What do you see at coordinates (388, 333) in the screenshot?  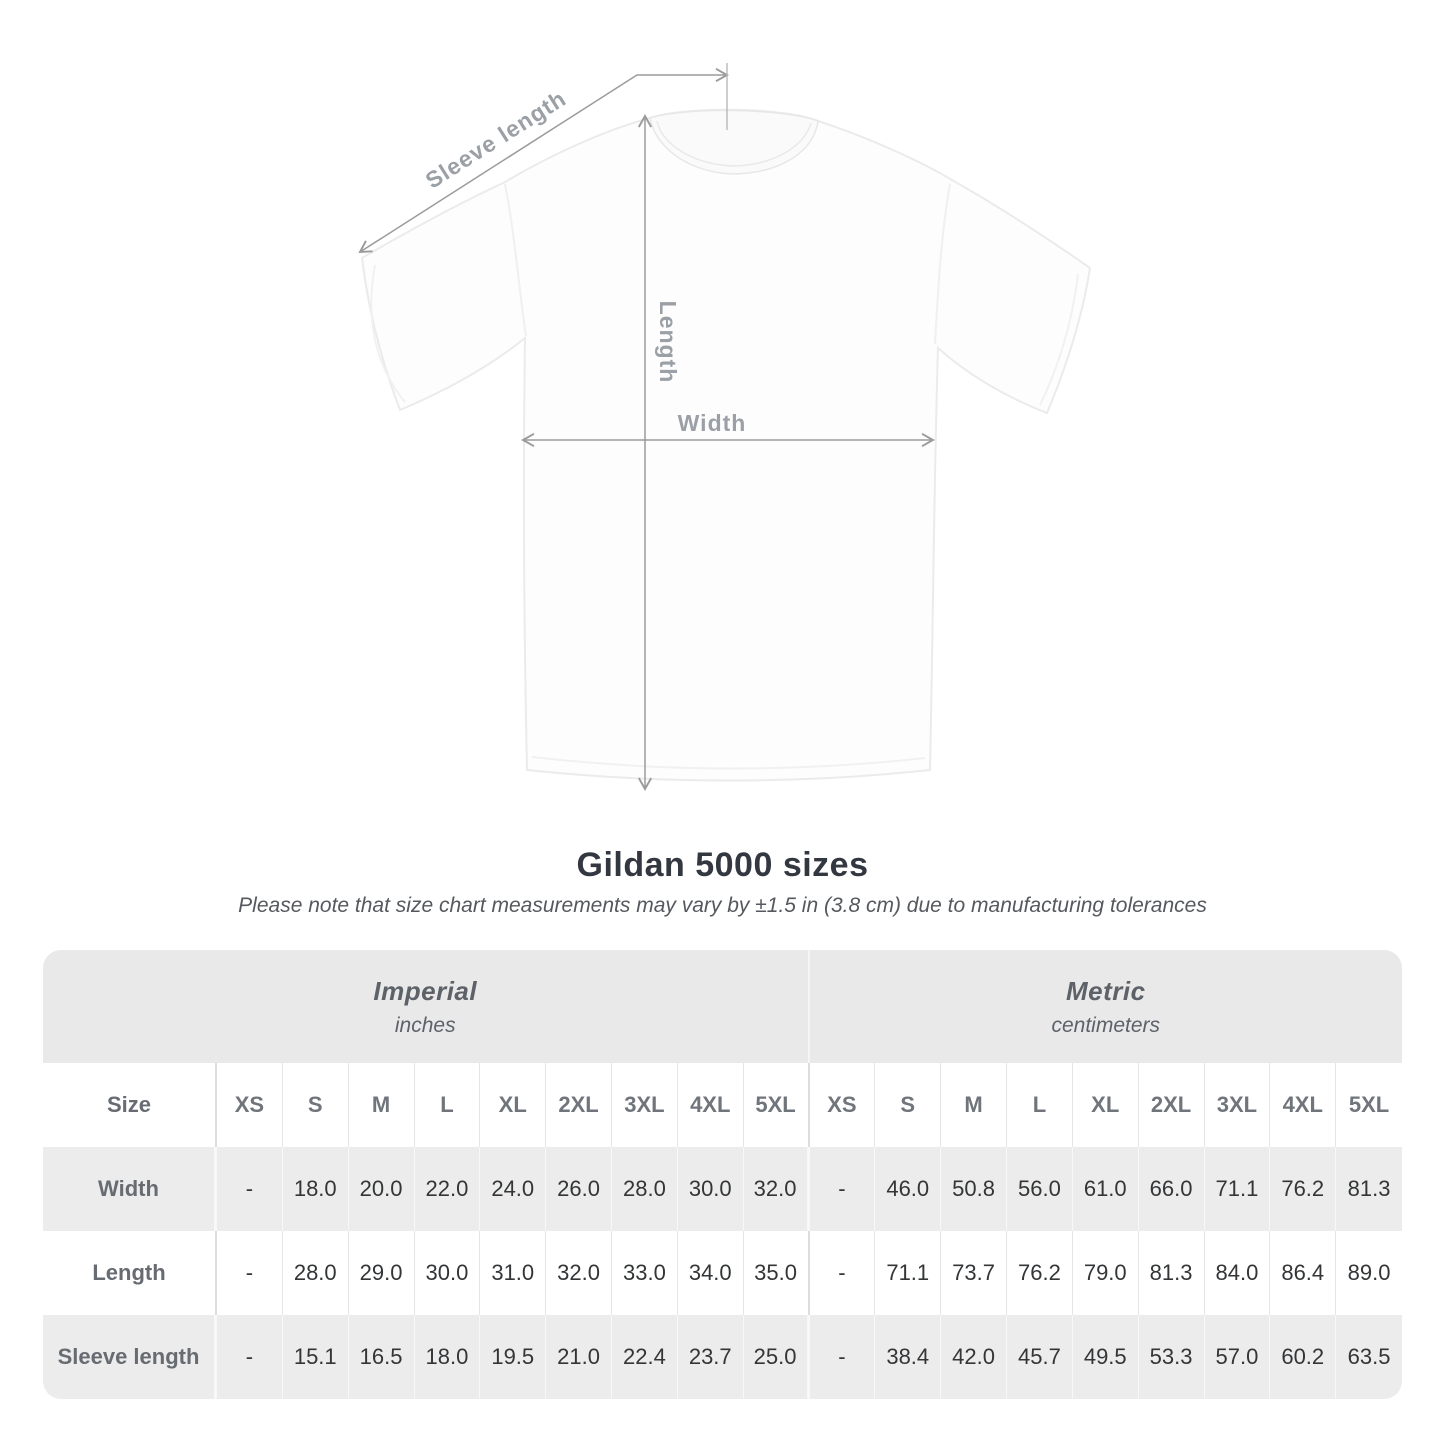 I see `left-sleeve-hem` at bounding box center [388, 333].